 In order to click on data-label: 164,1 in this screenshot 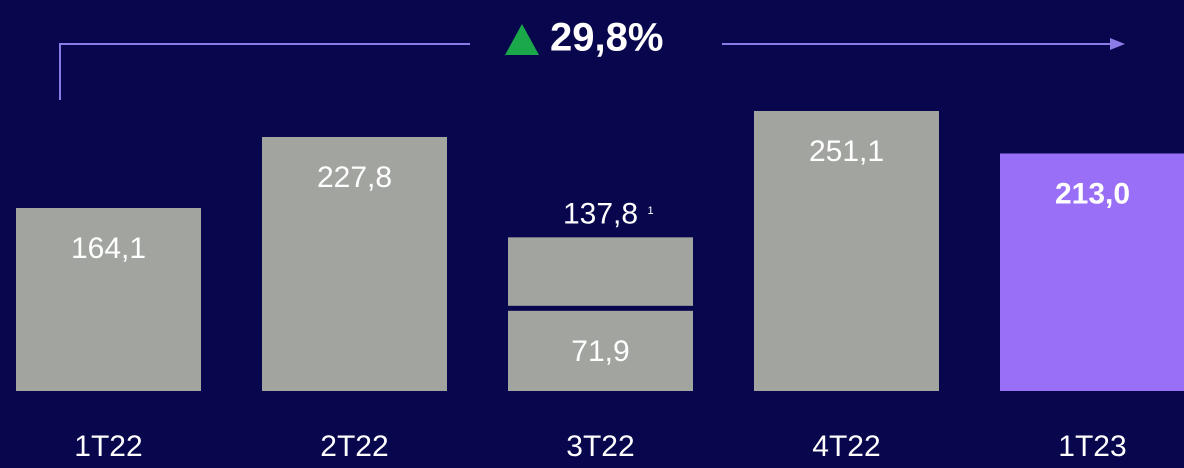, I will do `click(108, 248)`.